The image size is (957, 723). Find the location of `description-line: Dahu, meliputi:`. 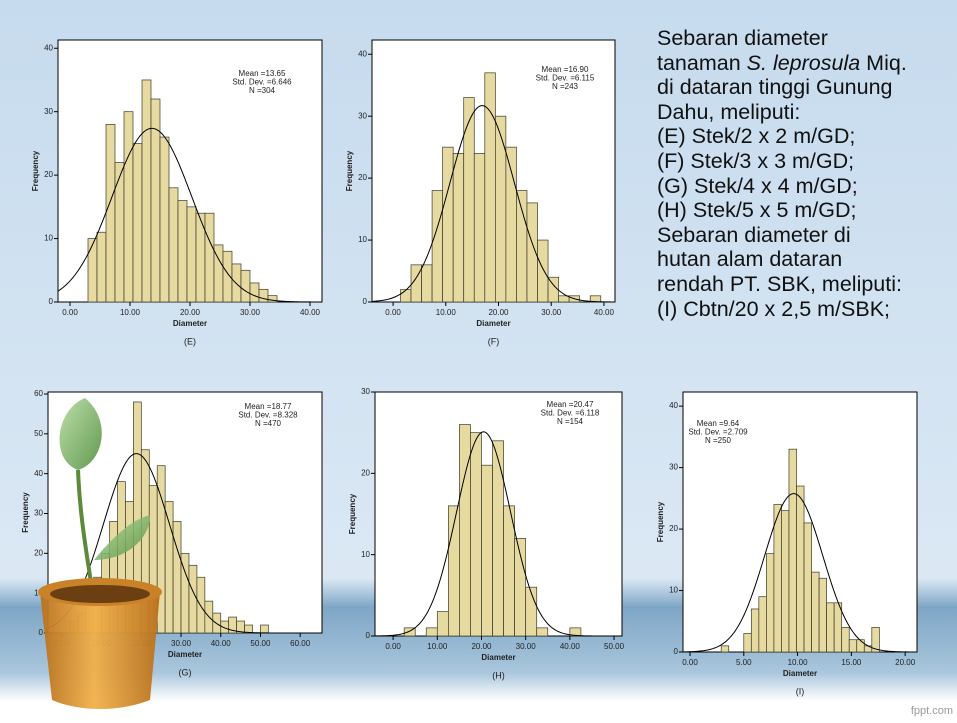

description-line: Dahu, meliputi: is located at coordinates (807, 112).